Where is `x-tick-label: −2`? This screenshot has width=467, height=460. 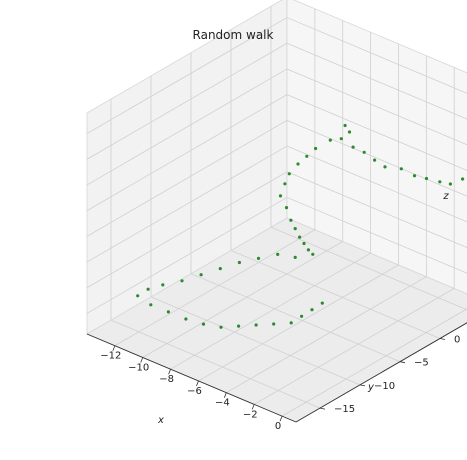 x-tick-label: −2 is located at coordinates (250, 414).